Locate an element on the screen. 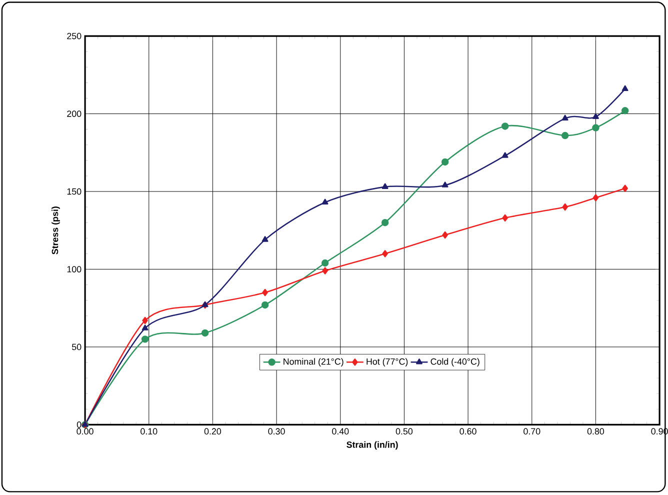  legend-label: Cold (-40°C) is located at coordinates (455, 362).